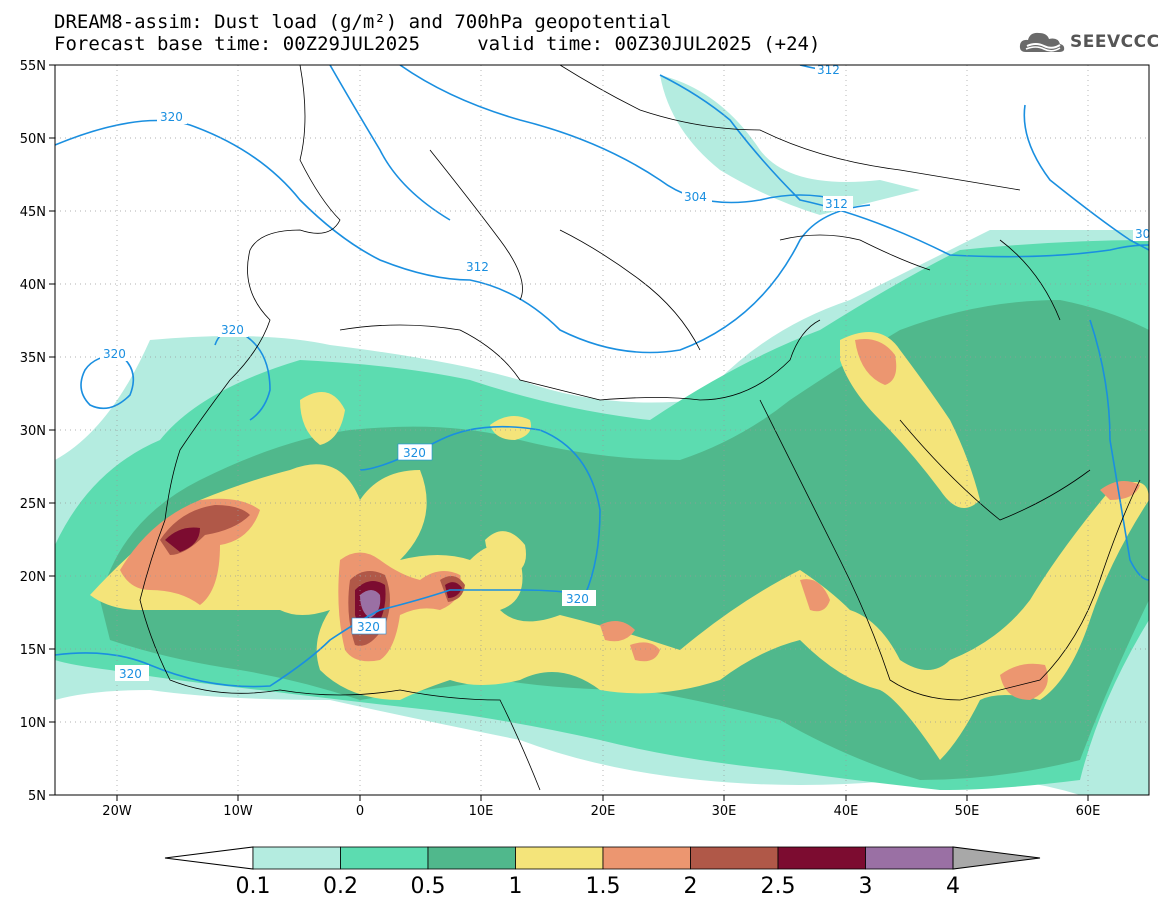 Image resolution: width=1165 pixels, height=907 pixels. What do you see at coordinates (846, 811) in the screenshot?
I see `lon-tick-label: 40E` at bounding box center [846, 811].